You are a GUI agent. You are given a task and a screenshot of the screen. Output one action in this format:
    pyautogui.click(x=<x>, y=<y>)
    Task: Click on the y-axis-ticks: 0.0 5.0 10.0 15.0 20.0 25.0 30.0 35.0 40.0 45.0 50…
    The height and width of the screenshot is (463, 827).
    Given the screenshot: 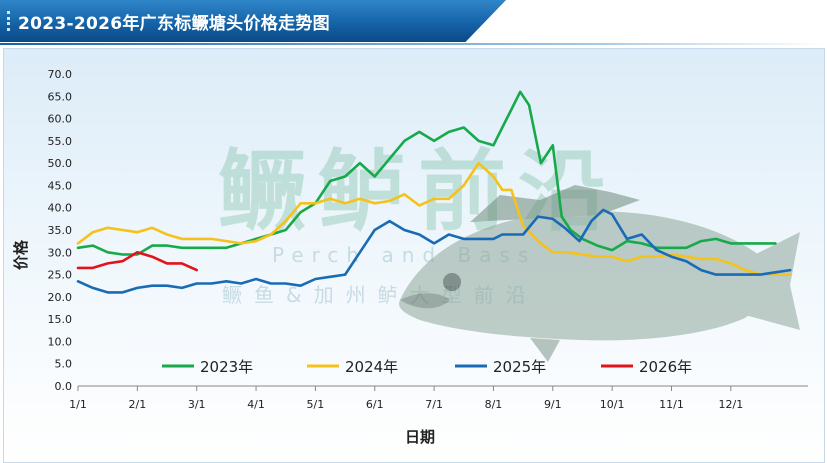 What is the action you would take?
    pyautogui.click(x=60, y=230)
    